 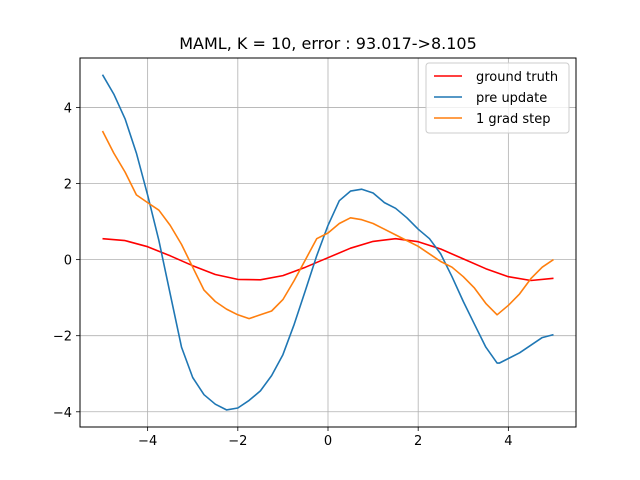 What do you see at coordinates (508, 441) in the screenshot?
I see `x-tick-label: 4` at bounding box center [508, 441].